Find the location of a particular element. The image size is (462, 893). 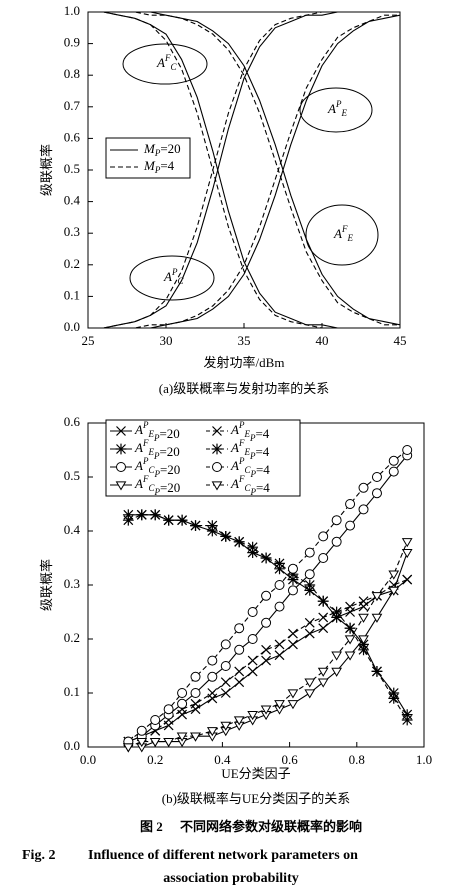

x-axis-label: UE分类因子 is located at coordinates (255, 773).